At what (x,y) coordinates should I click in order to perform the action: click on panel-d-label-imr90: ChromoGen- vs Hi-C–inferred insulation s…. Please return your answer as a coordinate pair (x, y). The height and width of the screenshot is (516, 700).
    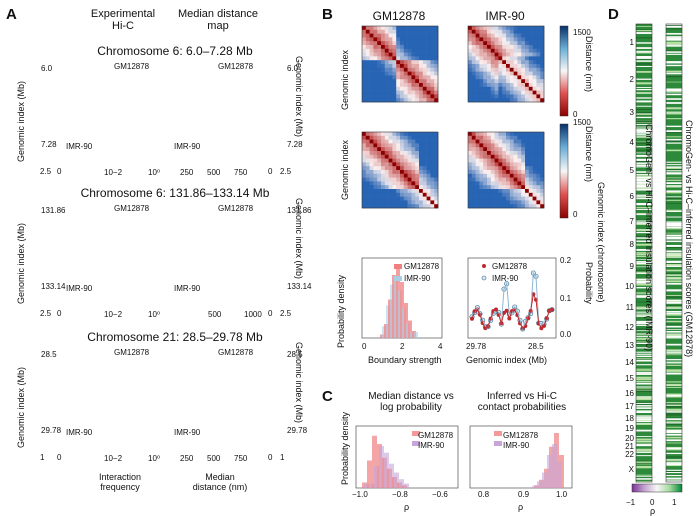
    Looking at the image, I should click on (649, 237).